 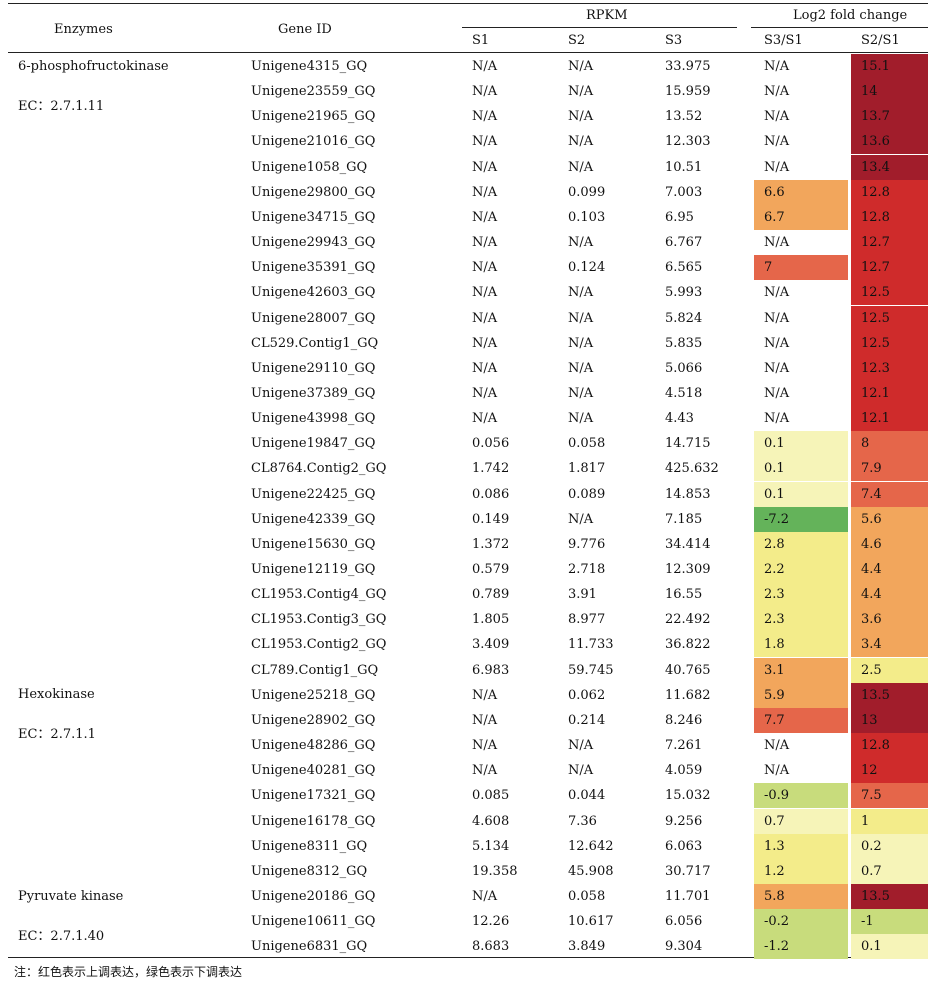 What do you see at coordinates (688, 444) in the screenshot?
I see `cell-s3: 14.715` at bounding box center [688, 444].